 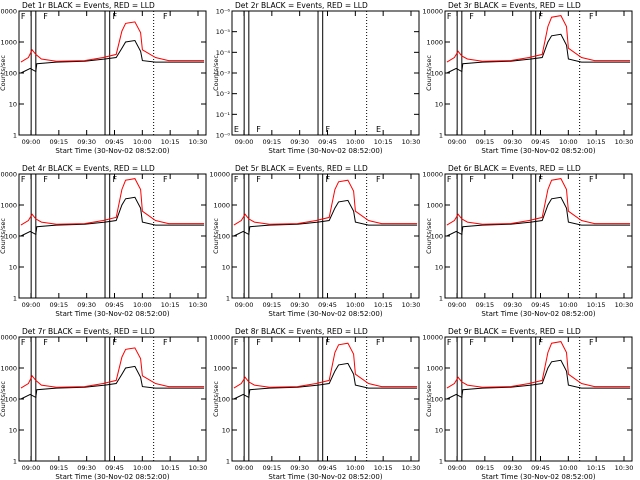 What do you see at coordinates (88, 331) in the screenshot?
I see `panel-title: Det 7r BLACK = Events, RED = LLD` at bounding box center [88, 331].